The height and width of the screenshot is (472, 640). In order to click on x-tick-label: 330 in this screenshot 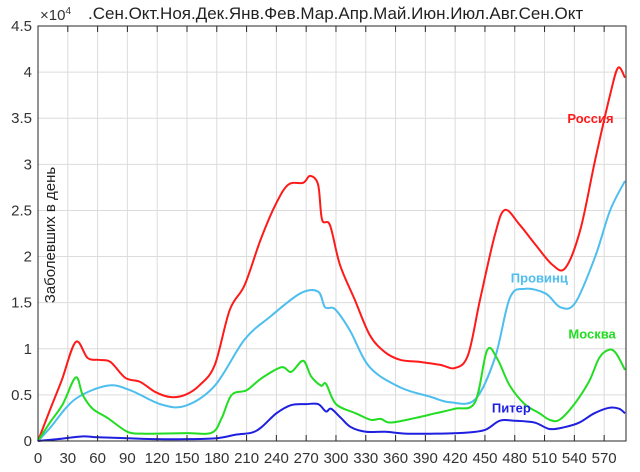, I will do `click(365, 458)`.